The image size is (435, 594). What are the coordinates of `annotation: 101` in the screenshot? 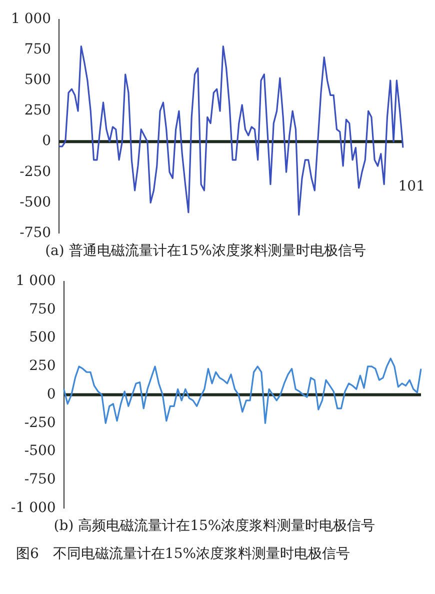 It's located at (411, 186).